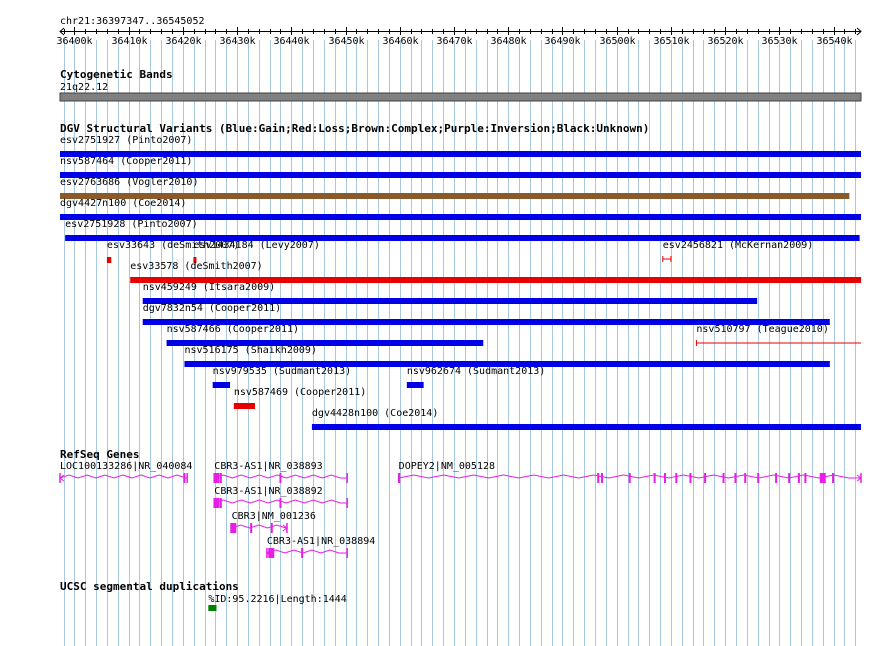  I want to click on refseq-track-title: RefSeq Genes, so click(99, 454).